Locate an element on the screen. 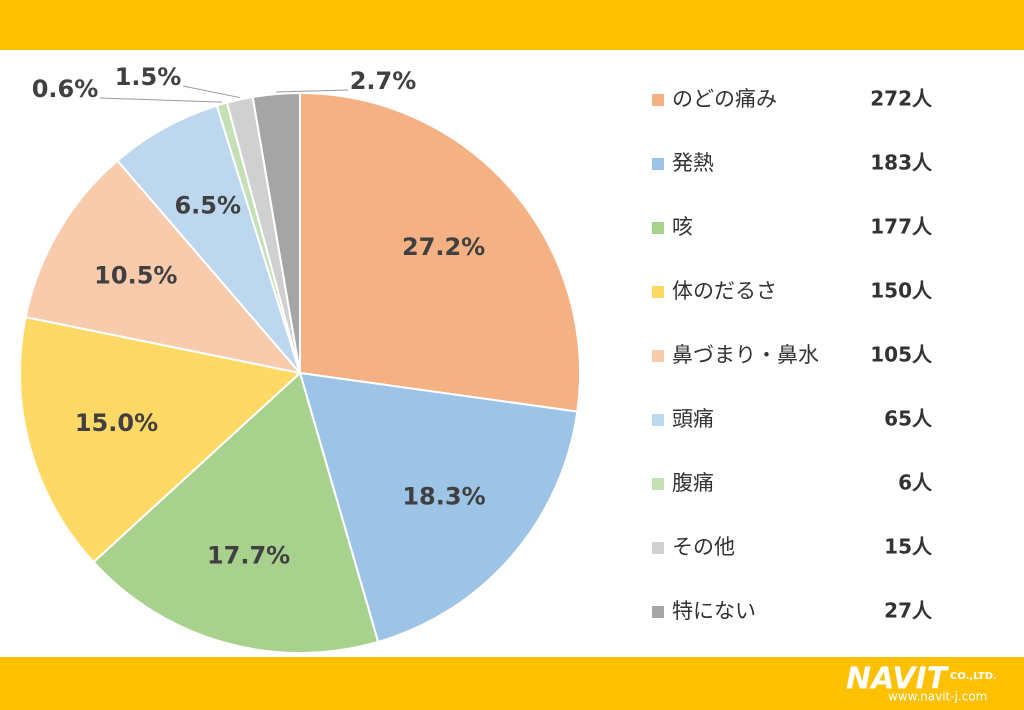  legend-count: 183人 is located at coordinates (901, 163).